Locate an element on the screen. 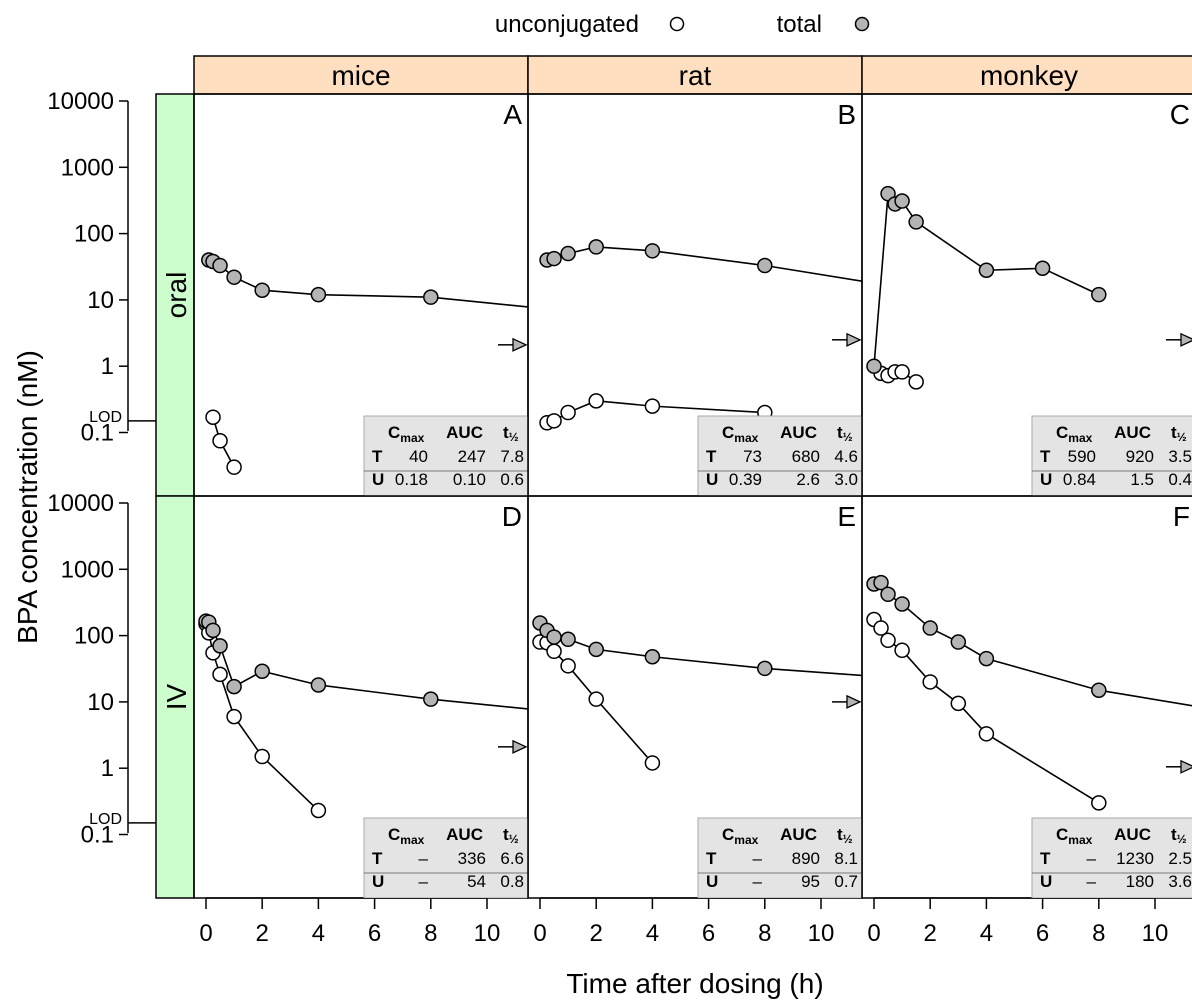 Image resolution: width=1192 pixels, height=1001 pixels. panel-e: E Cmax AUC t½ T – 890 8.1 U – 95 0.7 is located at coordinates (695, 697).